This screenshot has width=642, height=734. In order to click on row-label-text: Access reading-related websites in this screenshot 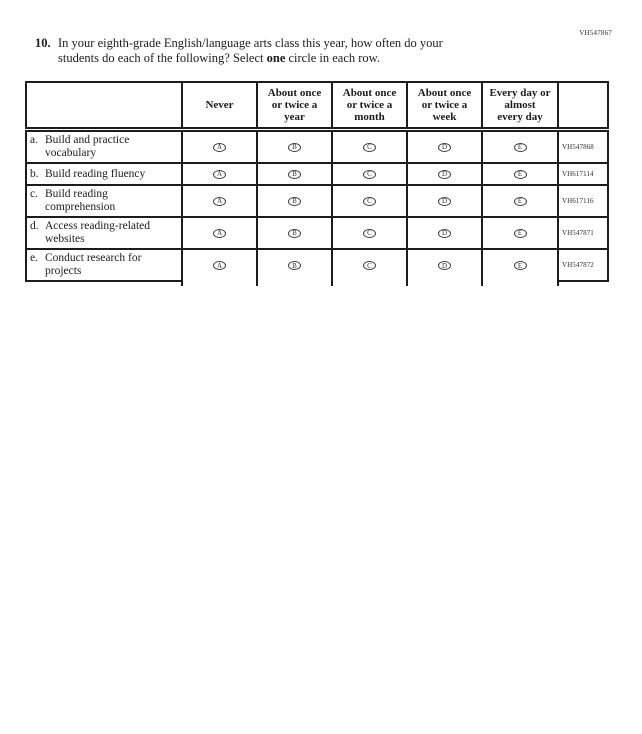, I will do `click(98, 232)`.